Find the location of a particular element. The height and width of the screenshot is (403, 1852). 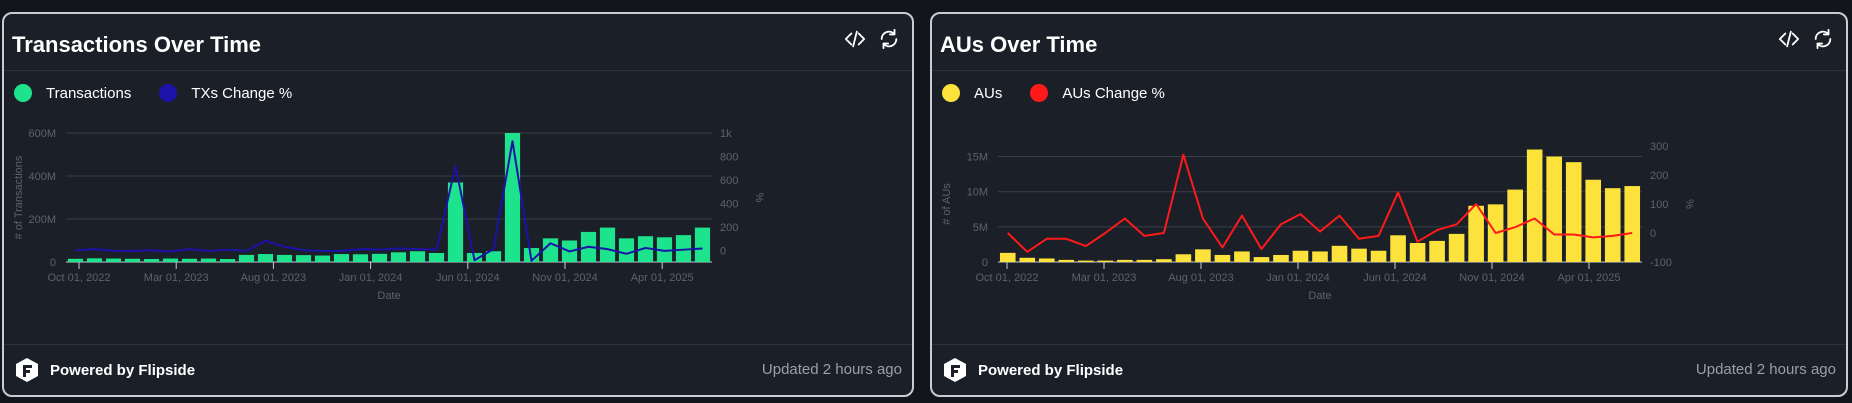

y-tick-label: 15M is located at coordinates (977, 158).